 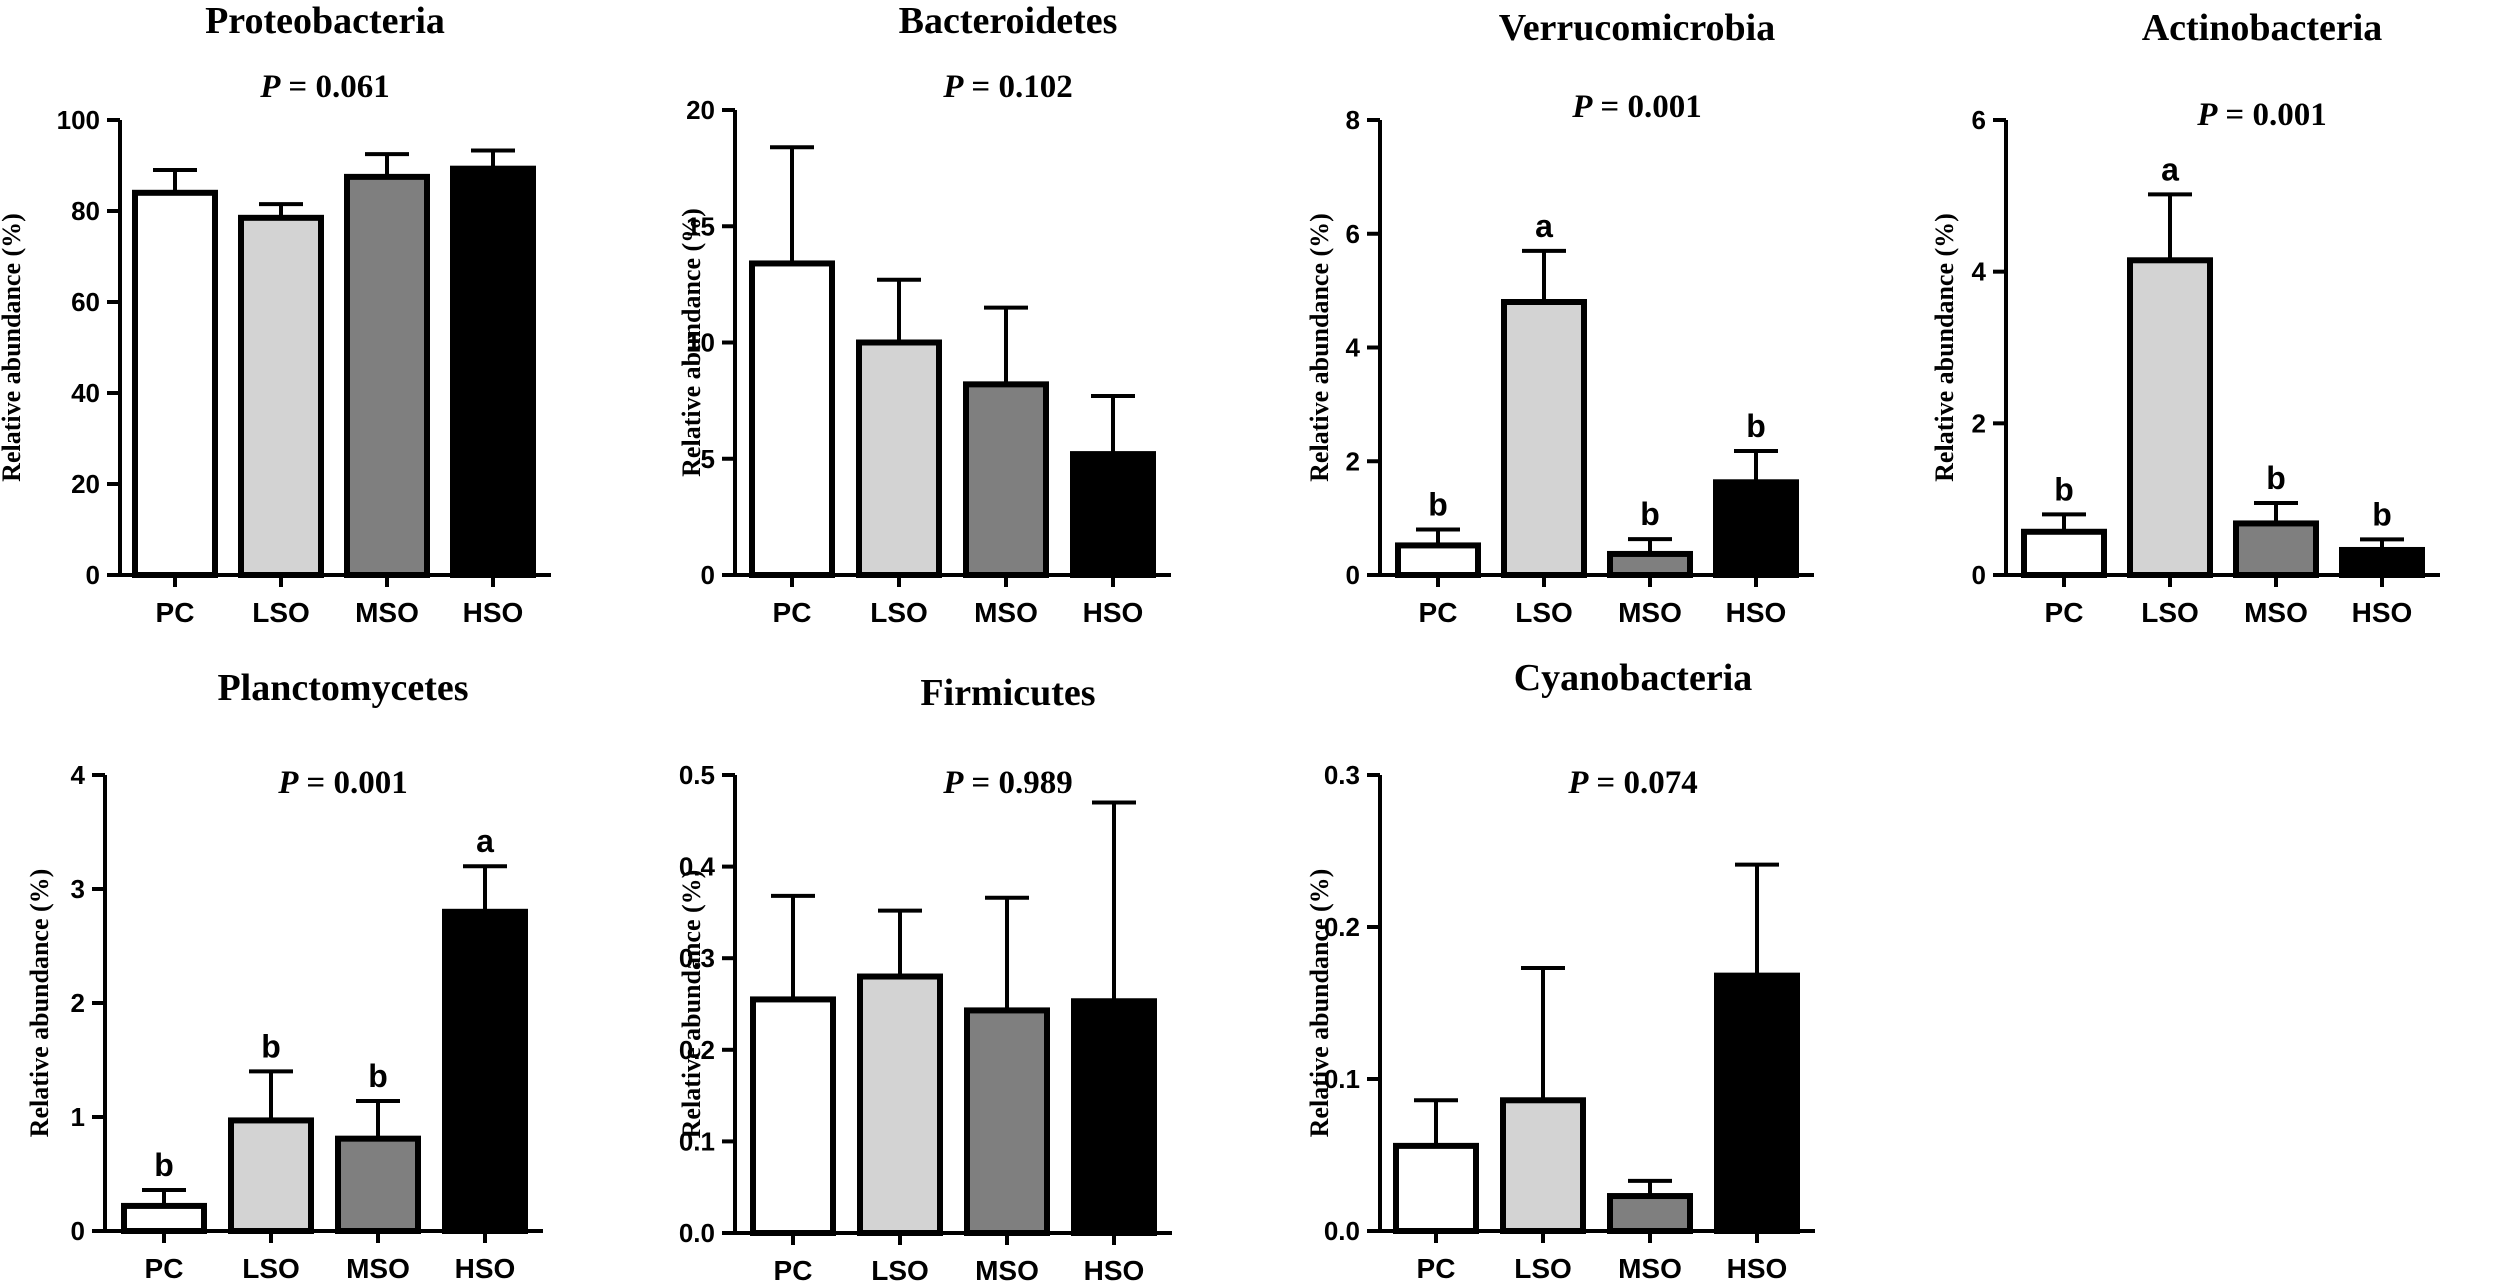 What do you see at coordinates (85, 211) in the screenshot?
I see `y-tick-label: 80` at bounding box center [85, 211].